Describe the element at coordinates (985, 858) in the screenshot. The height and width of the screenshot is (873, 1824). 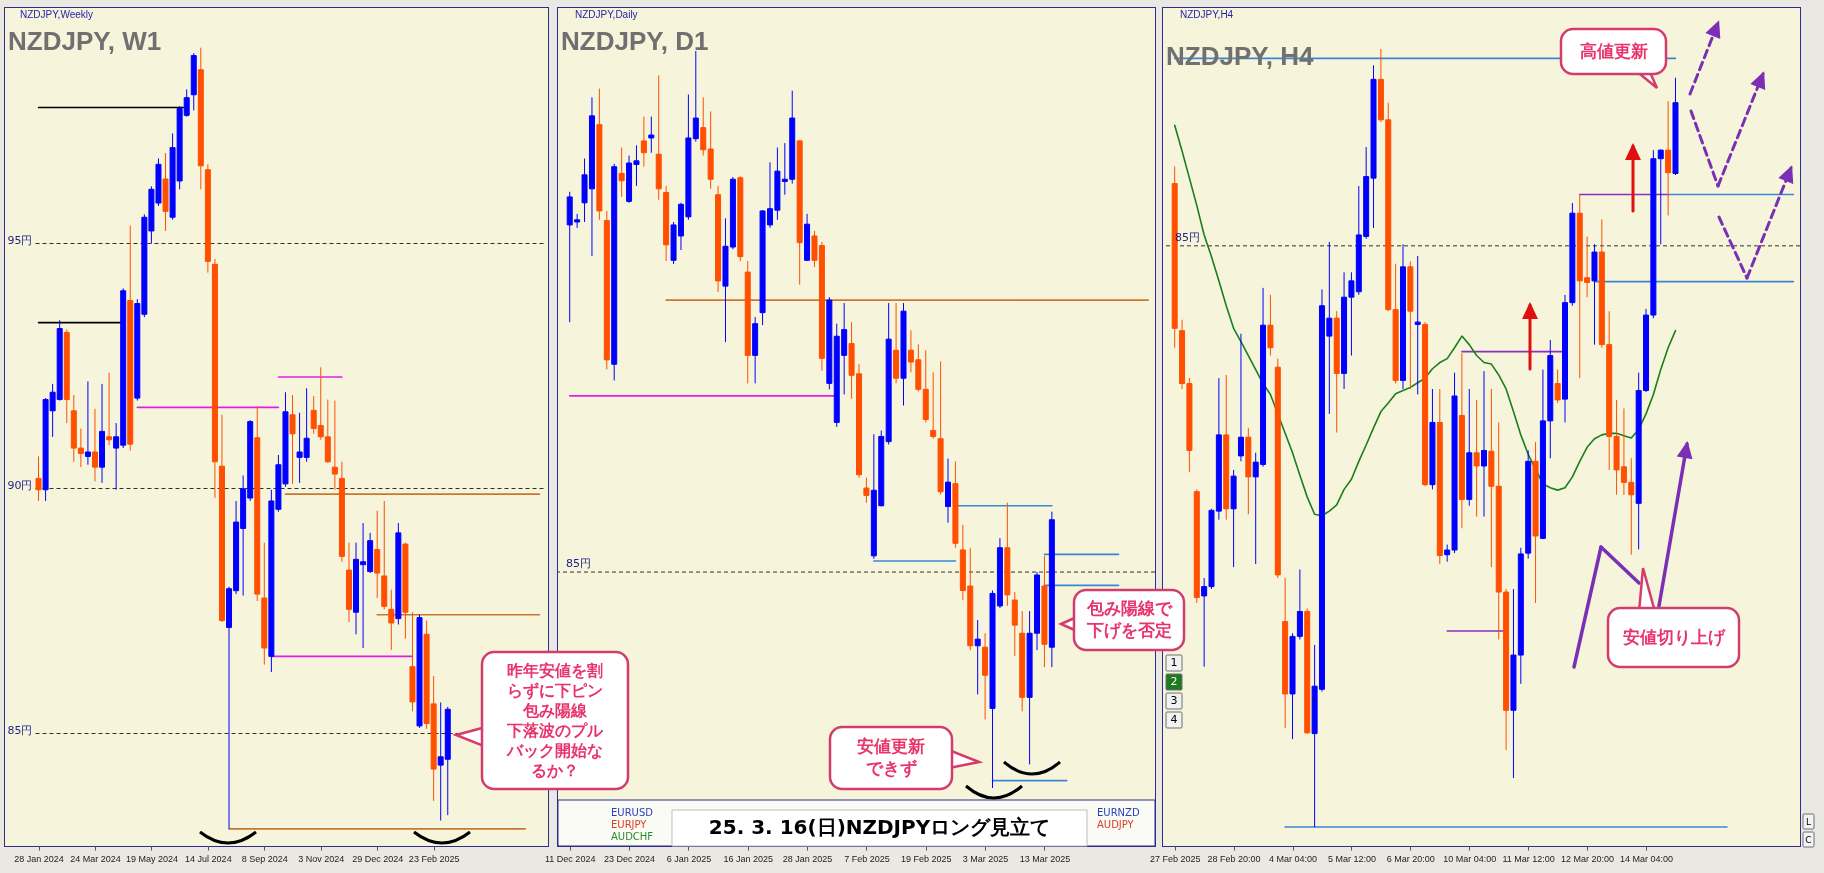
I see `x-tick-label: 3 Mar 2025` at that location.